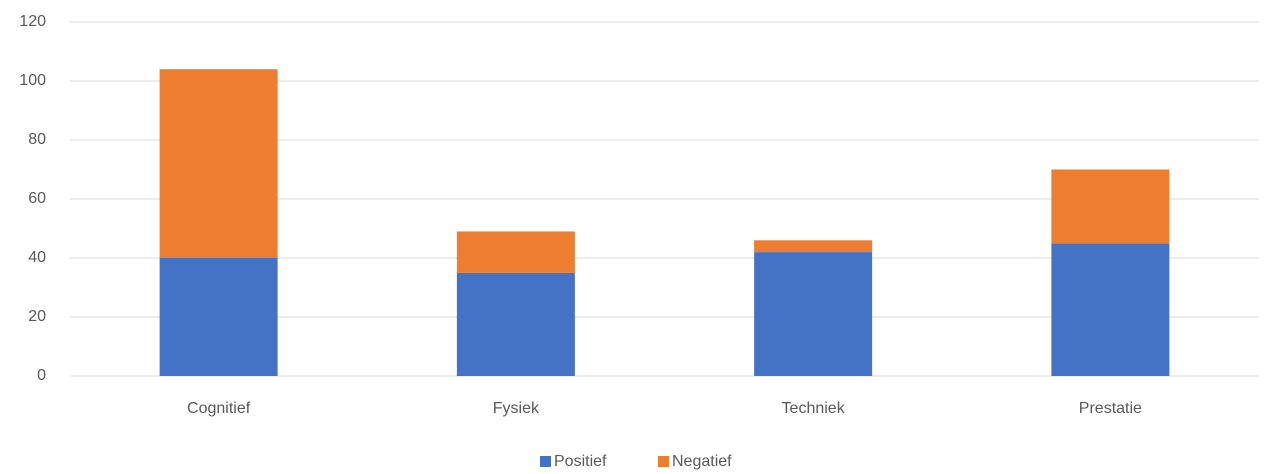 The width and height of the screenshot is (1265, 474). Describe the element at coordinates (219, 408) in the screenshot. I see `x-tick-label: Cognitief` at that location.